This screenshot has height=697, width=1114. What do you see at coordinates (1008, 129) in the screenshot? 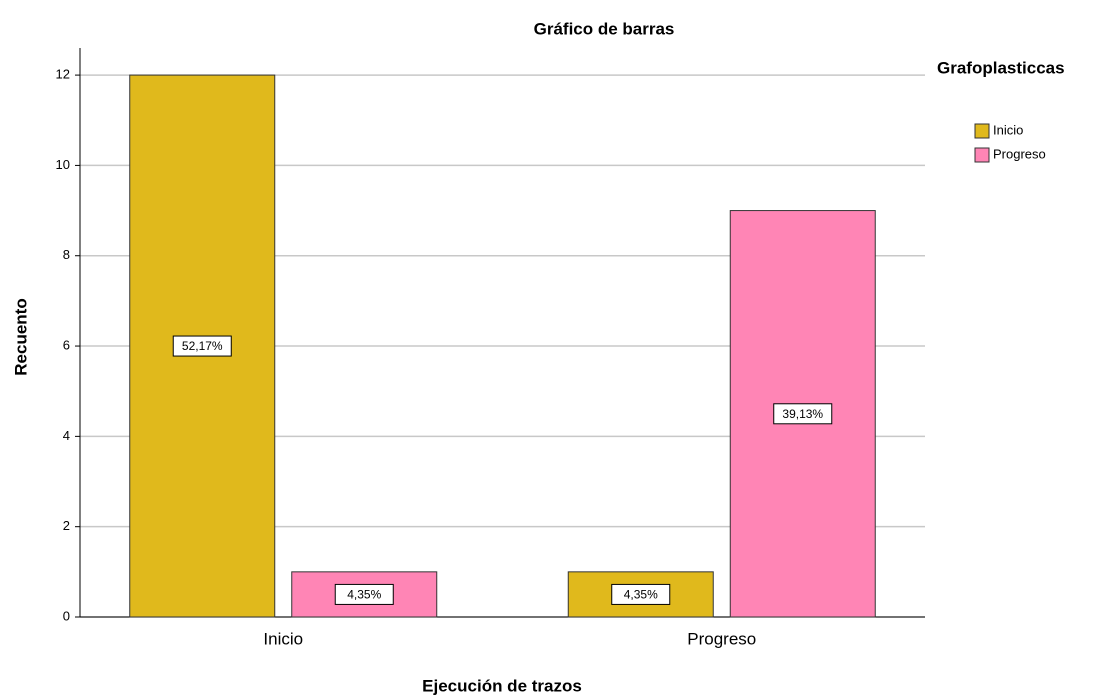
I see `legend-label: Inicio` at bounding box center [1008, 129].